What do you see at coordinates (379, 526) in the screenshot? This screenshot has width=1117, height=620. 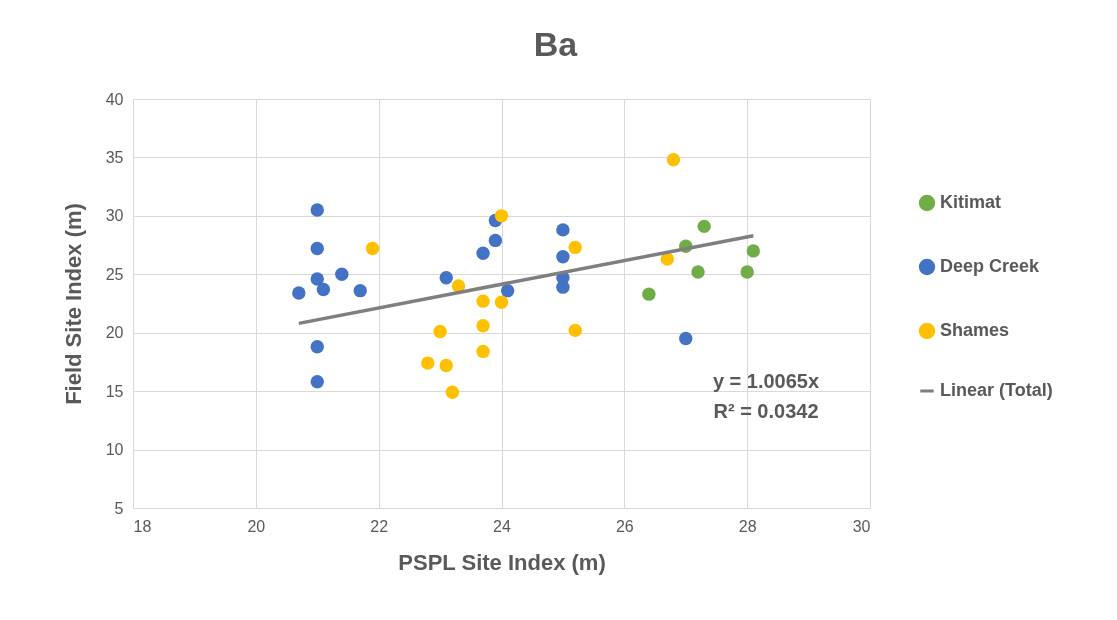 I see `x-tick-label: 22` at bounding box center [379, 526].